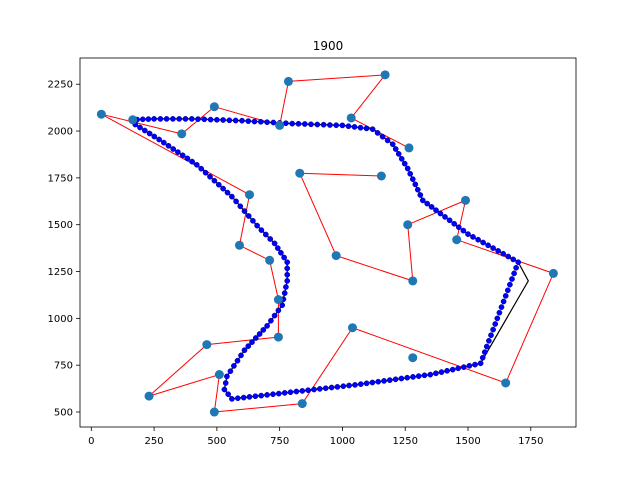  What do you see at coordinates (60, 225) in the screenshot?
I see `y-tick-label: 1500` at bounding box center [60, 225].